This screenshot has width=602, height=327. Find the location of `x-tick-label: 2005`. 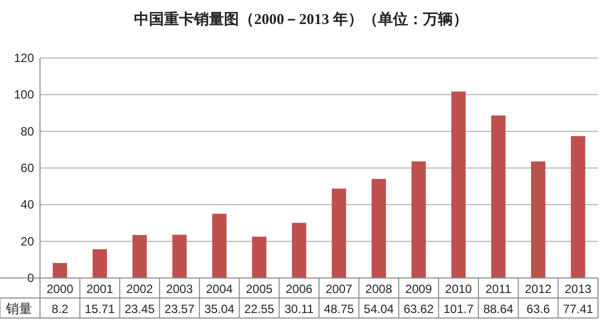

x-tick-label: 2005 is located at coordinates (259, 289).